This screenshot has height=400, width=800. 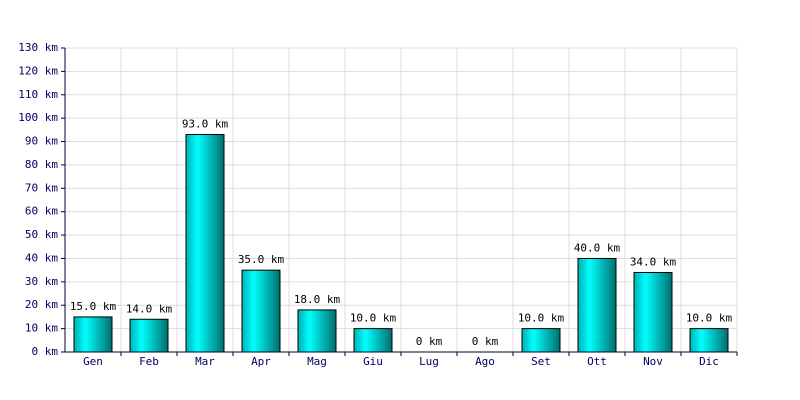 I want to click on y-tick-label: 10 km, so click(x=41, y=328).